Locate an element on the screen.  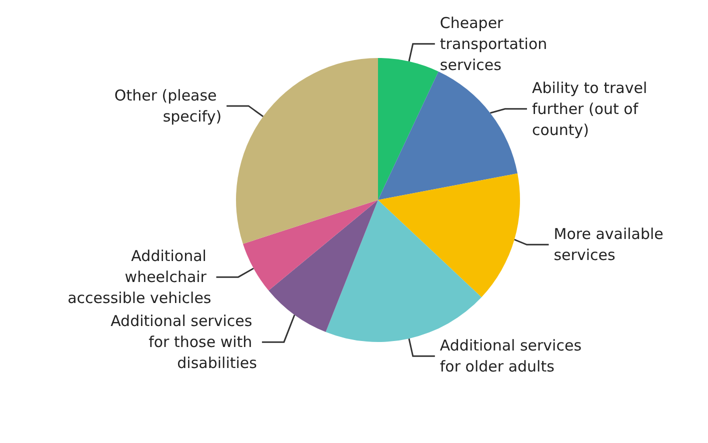
slice-label: Cheaper transportation services is located at coordinates (496, 44).